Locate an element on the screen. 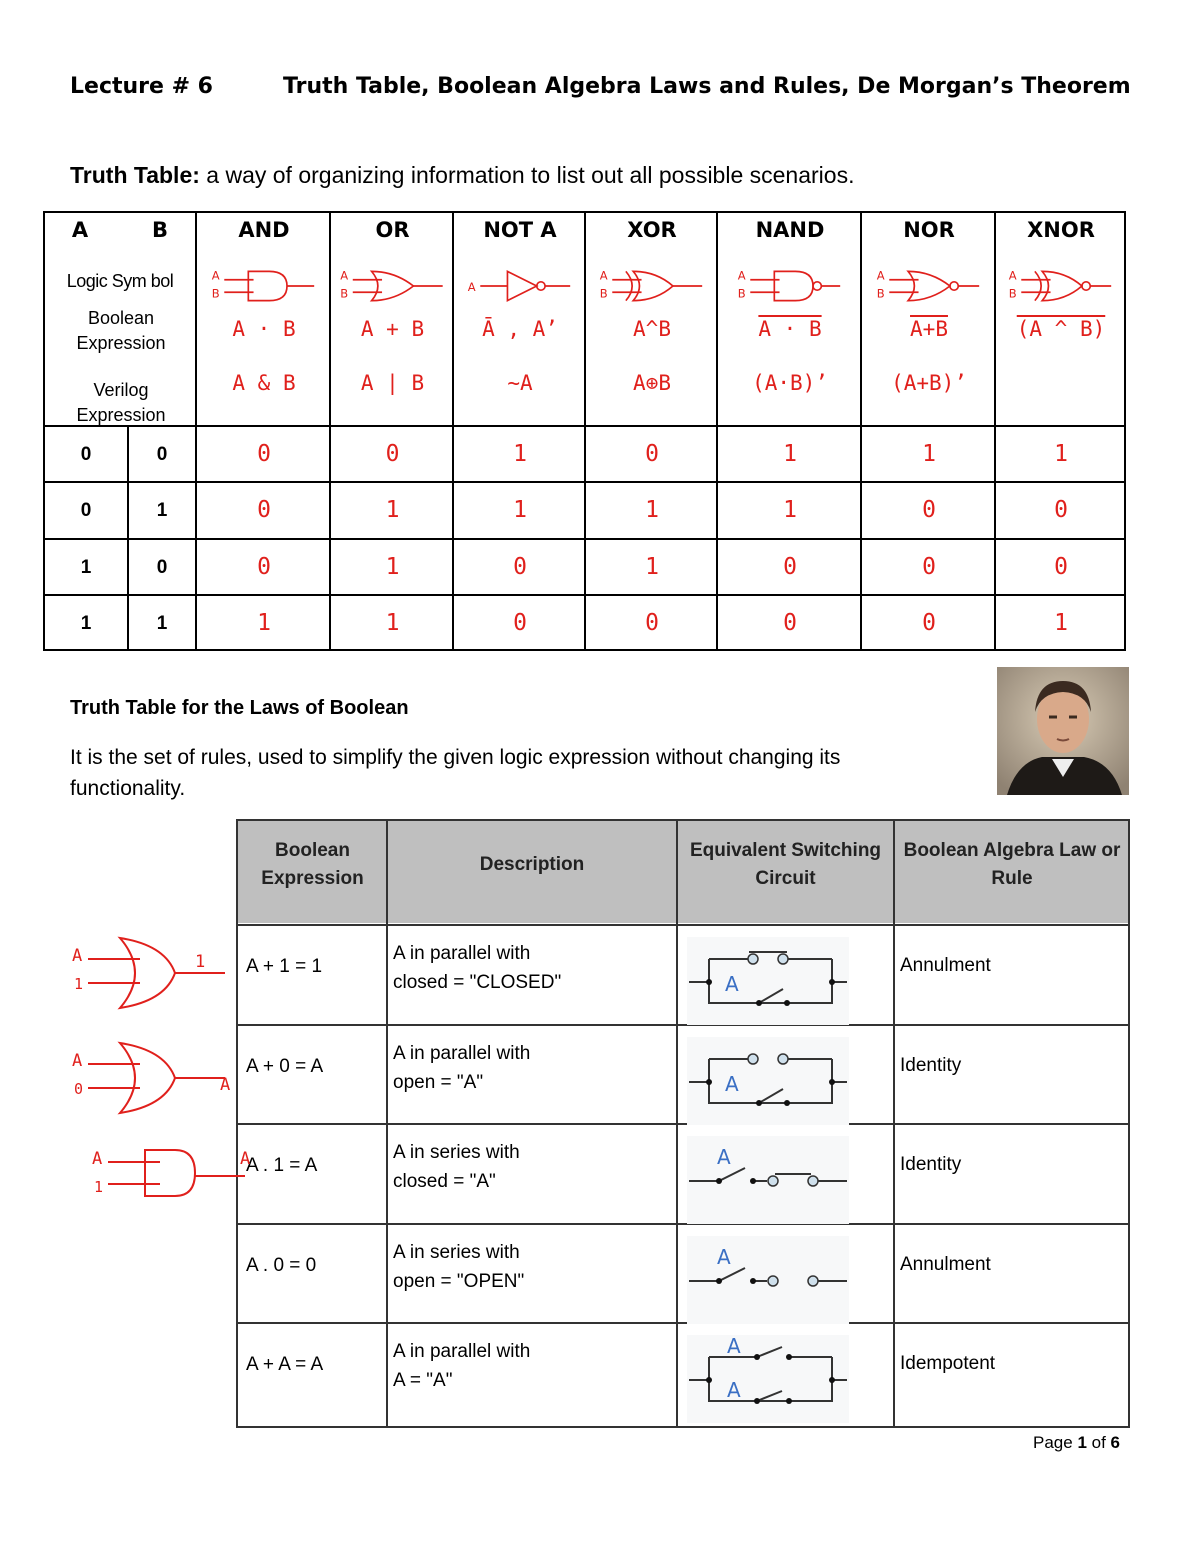  description-line-2: A = "A" is located at coordinates (423, 1380).